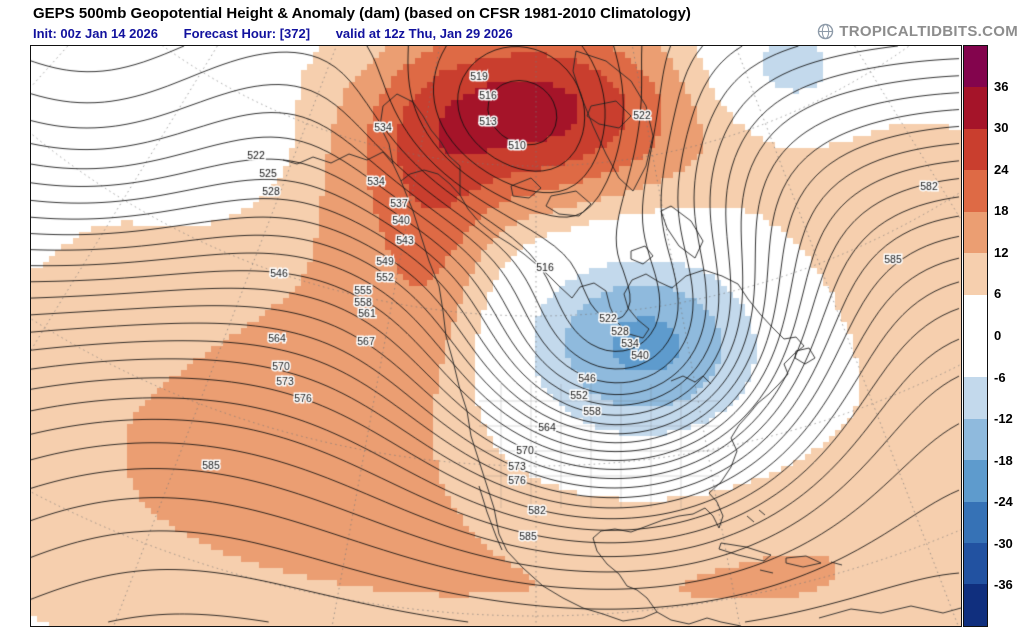  I want to click on init-time: Init: 00z Jan 14 2026, so click(96, 33).